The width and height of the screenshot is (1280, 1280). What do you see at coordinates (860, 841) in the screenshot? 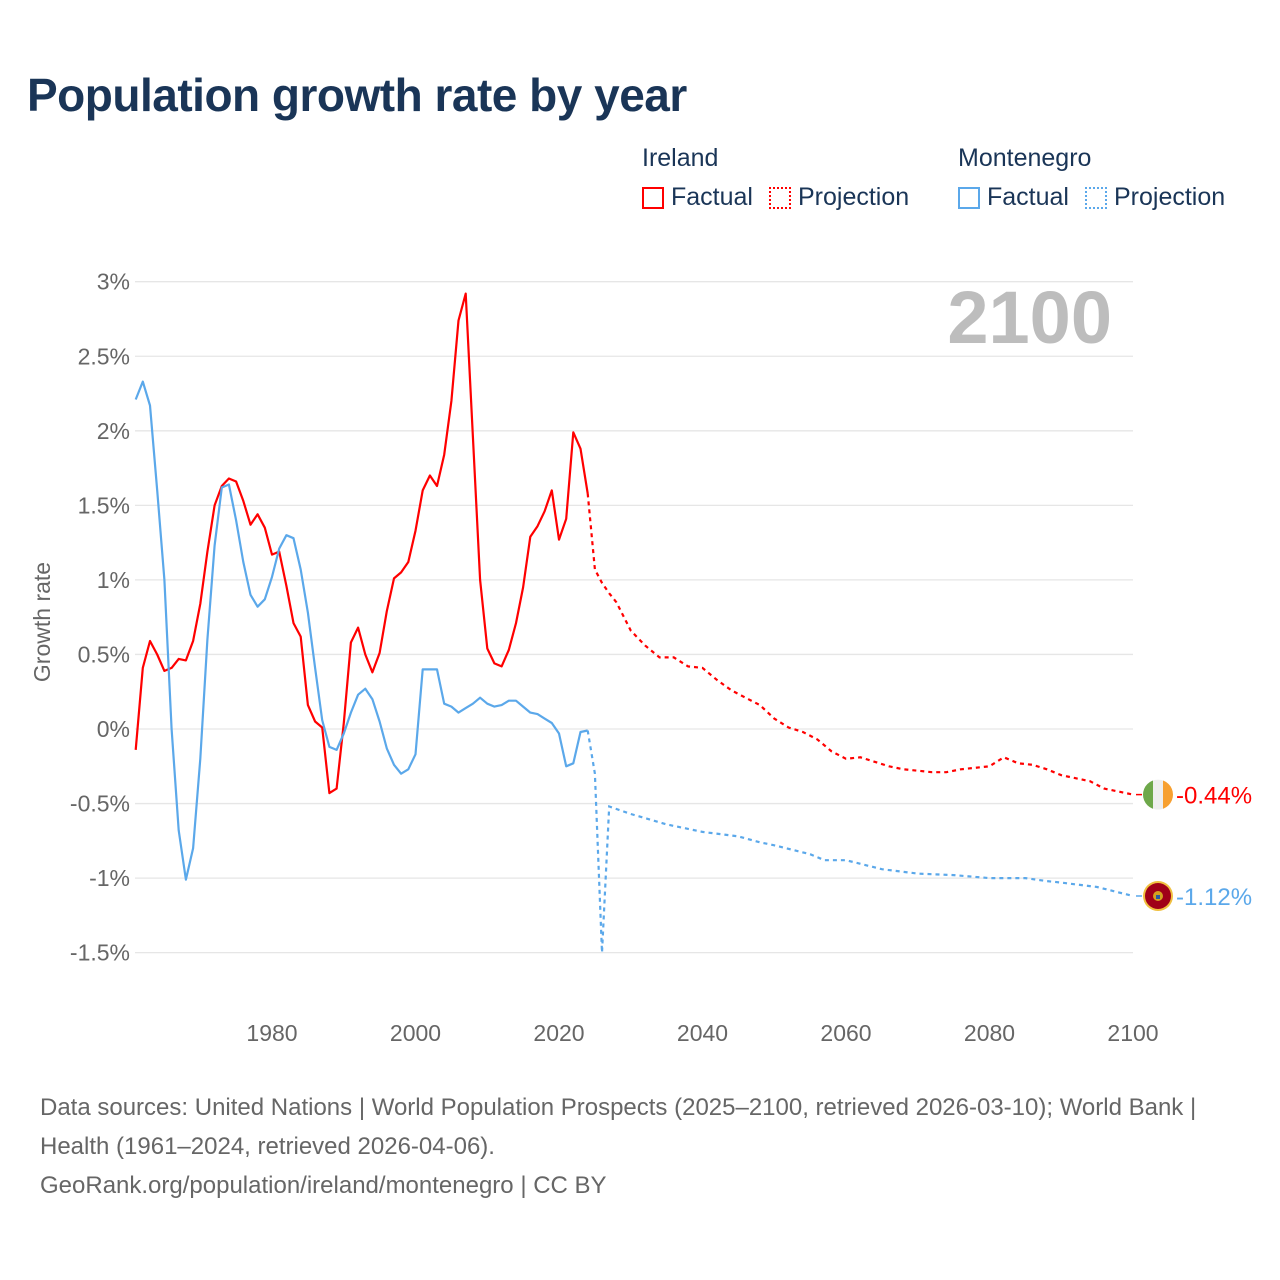
I see `montenegro-projection-line` at bounding box center [860, 841].